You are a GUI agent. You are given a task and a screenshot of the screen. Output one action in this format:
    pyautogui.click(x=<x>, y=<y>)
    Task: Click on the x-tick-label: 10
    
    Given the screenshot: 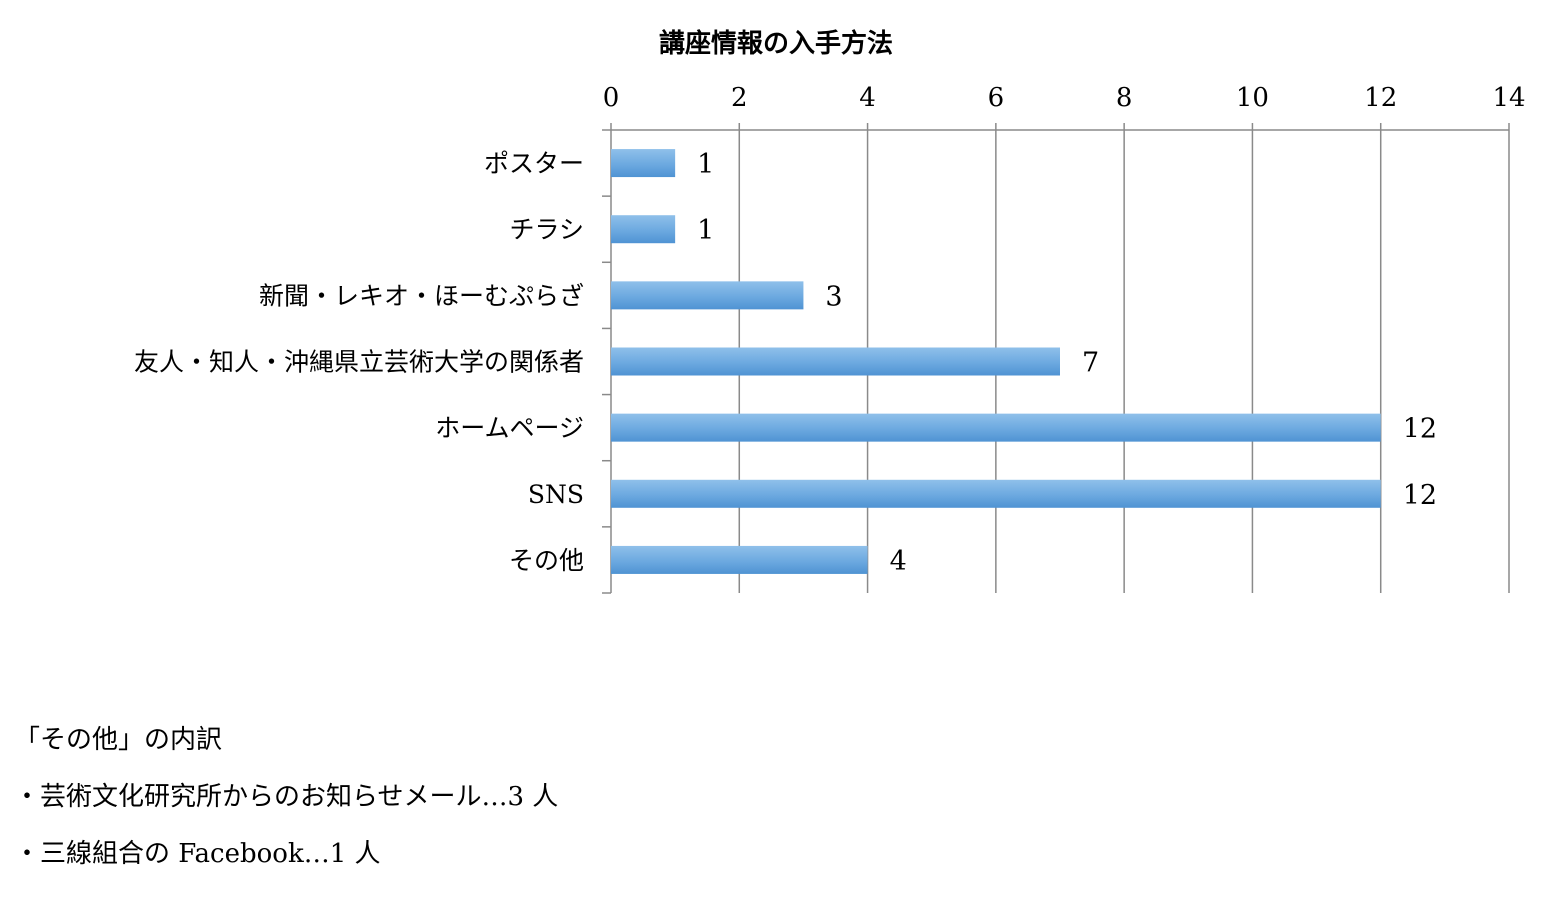 What is the action you would take?
    pyautogui.click(x=1252, y=98)
    